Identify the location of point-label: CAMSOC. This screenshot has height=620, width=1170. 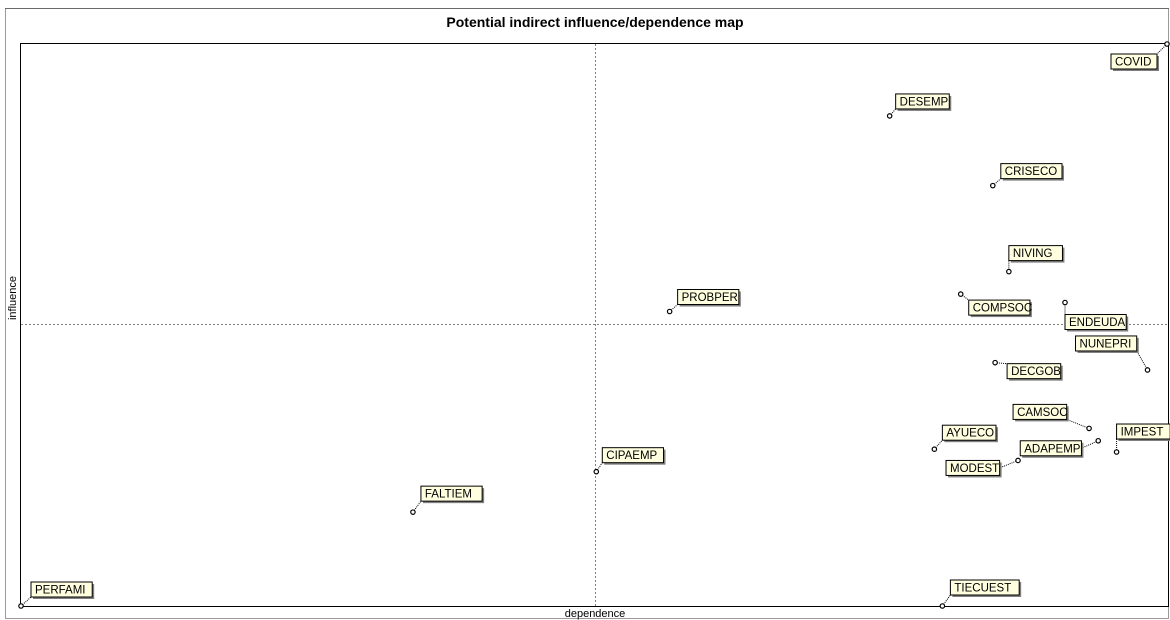
(1042, 413).